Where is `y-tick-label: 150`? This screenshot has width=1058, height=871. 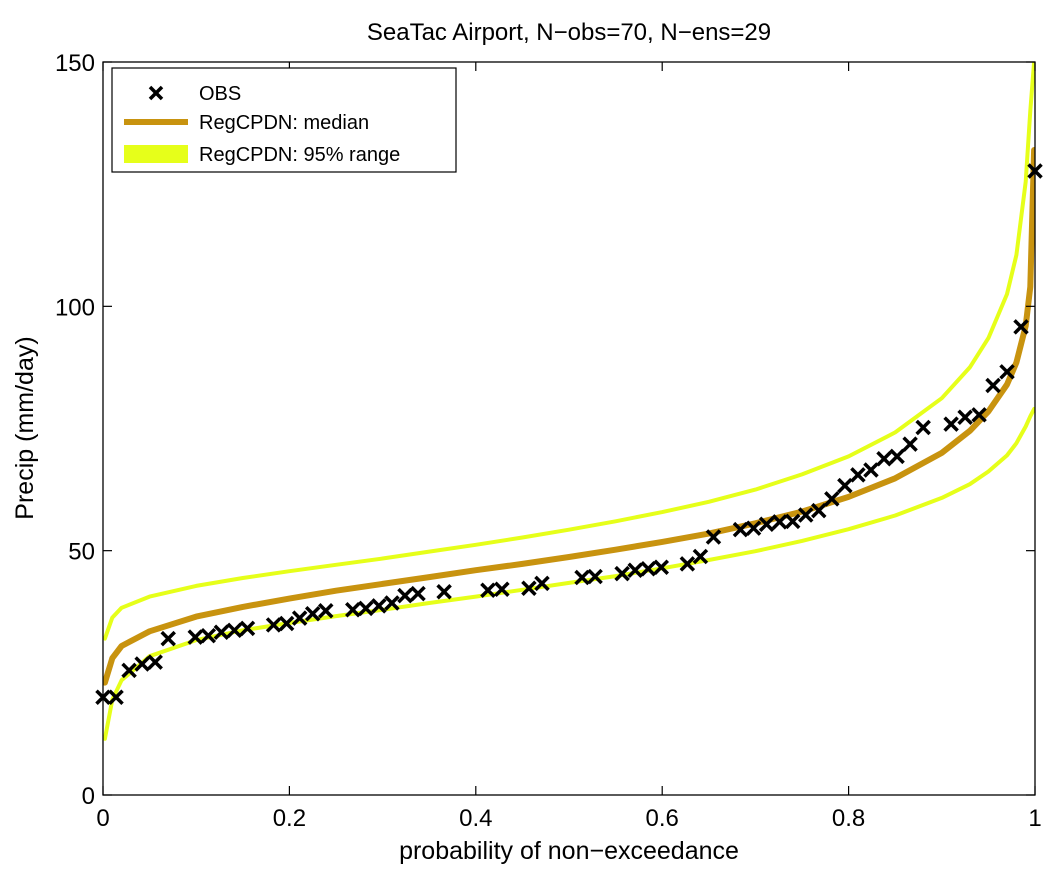
y-tick-label: 150 is located at coordinates (75, 63).